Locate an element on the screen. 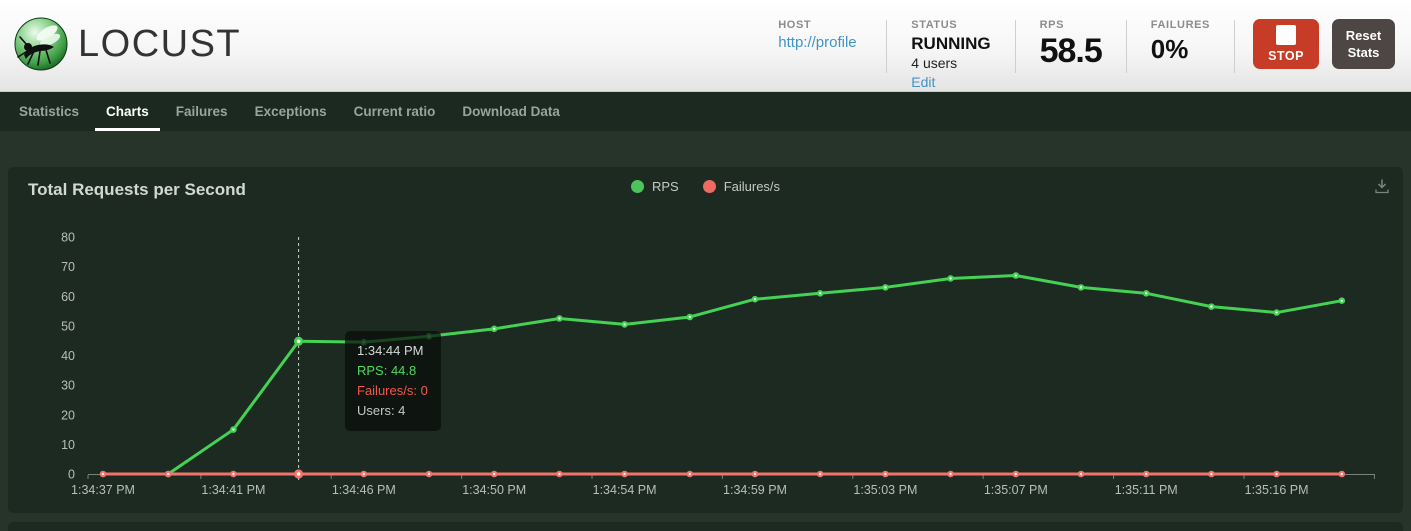  rps-section: RPS 58.5 is located at coordinates (1071, 43).